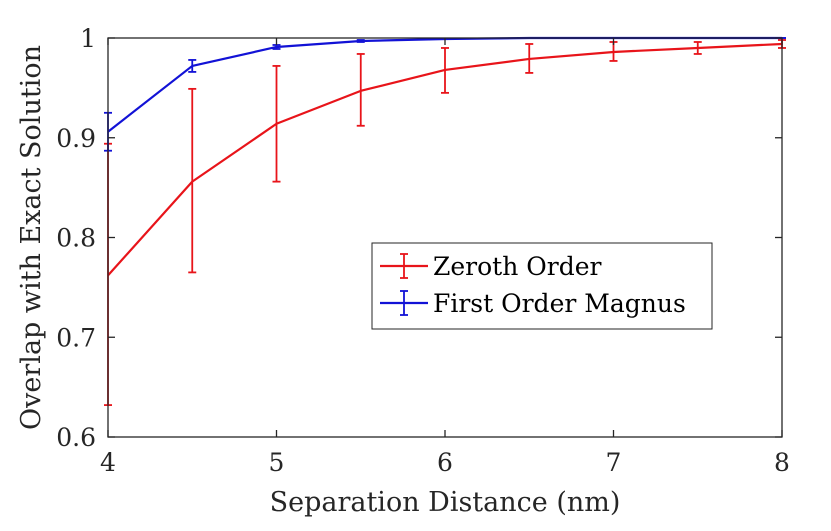 The height and width of the screenshot is (531, 831). I want to click on y-tick-label-3: 0.9, so click(76, 138).